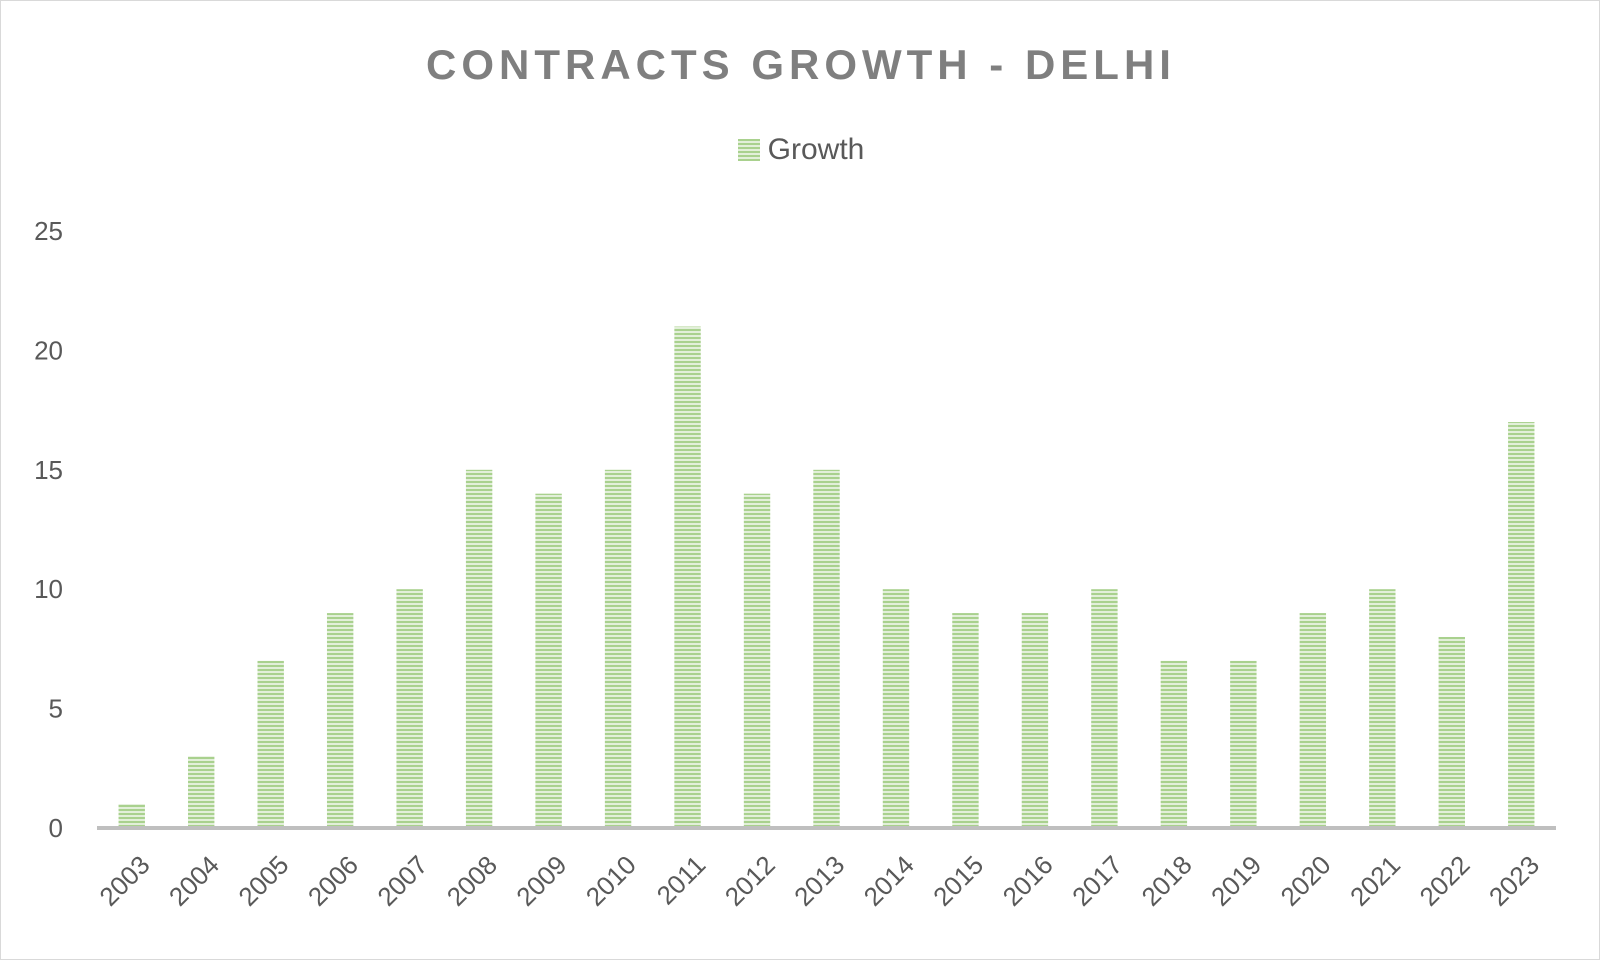 The height and width of the screenshot is (961, 1600). Describe the element at coordinates (681, 880) in the screenshot. I see `x-tick-label: 2011` at that location.